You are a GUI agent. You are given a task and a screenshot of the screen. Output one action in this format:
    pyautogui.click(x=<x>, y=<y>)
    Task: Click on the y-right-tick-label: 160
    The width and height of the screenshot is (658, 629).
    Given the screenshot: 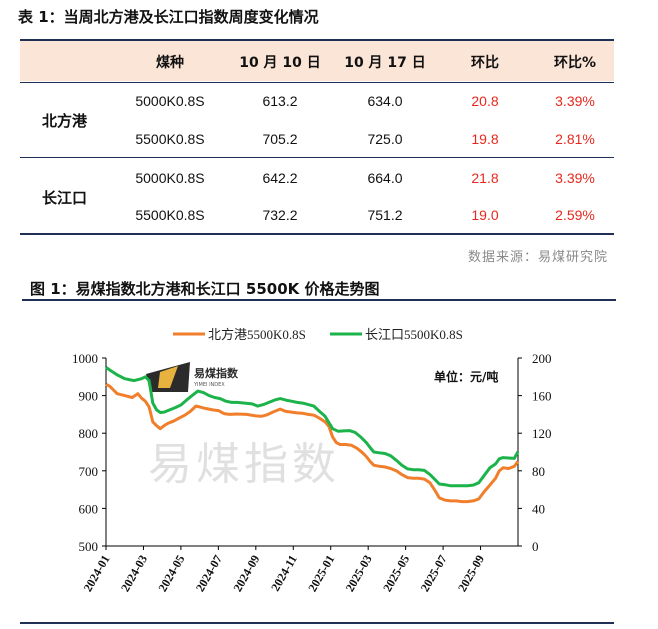 What is the action you would take?
    pyautogui.click(x=542, y=396)
    